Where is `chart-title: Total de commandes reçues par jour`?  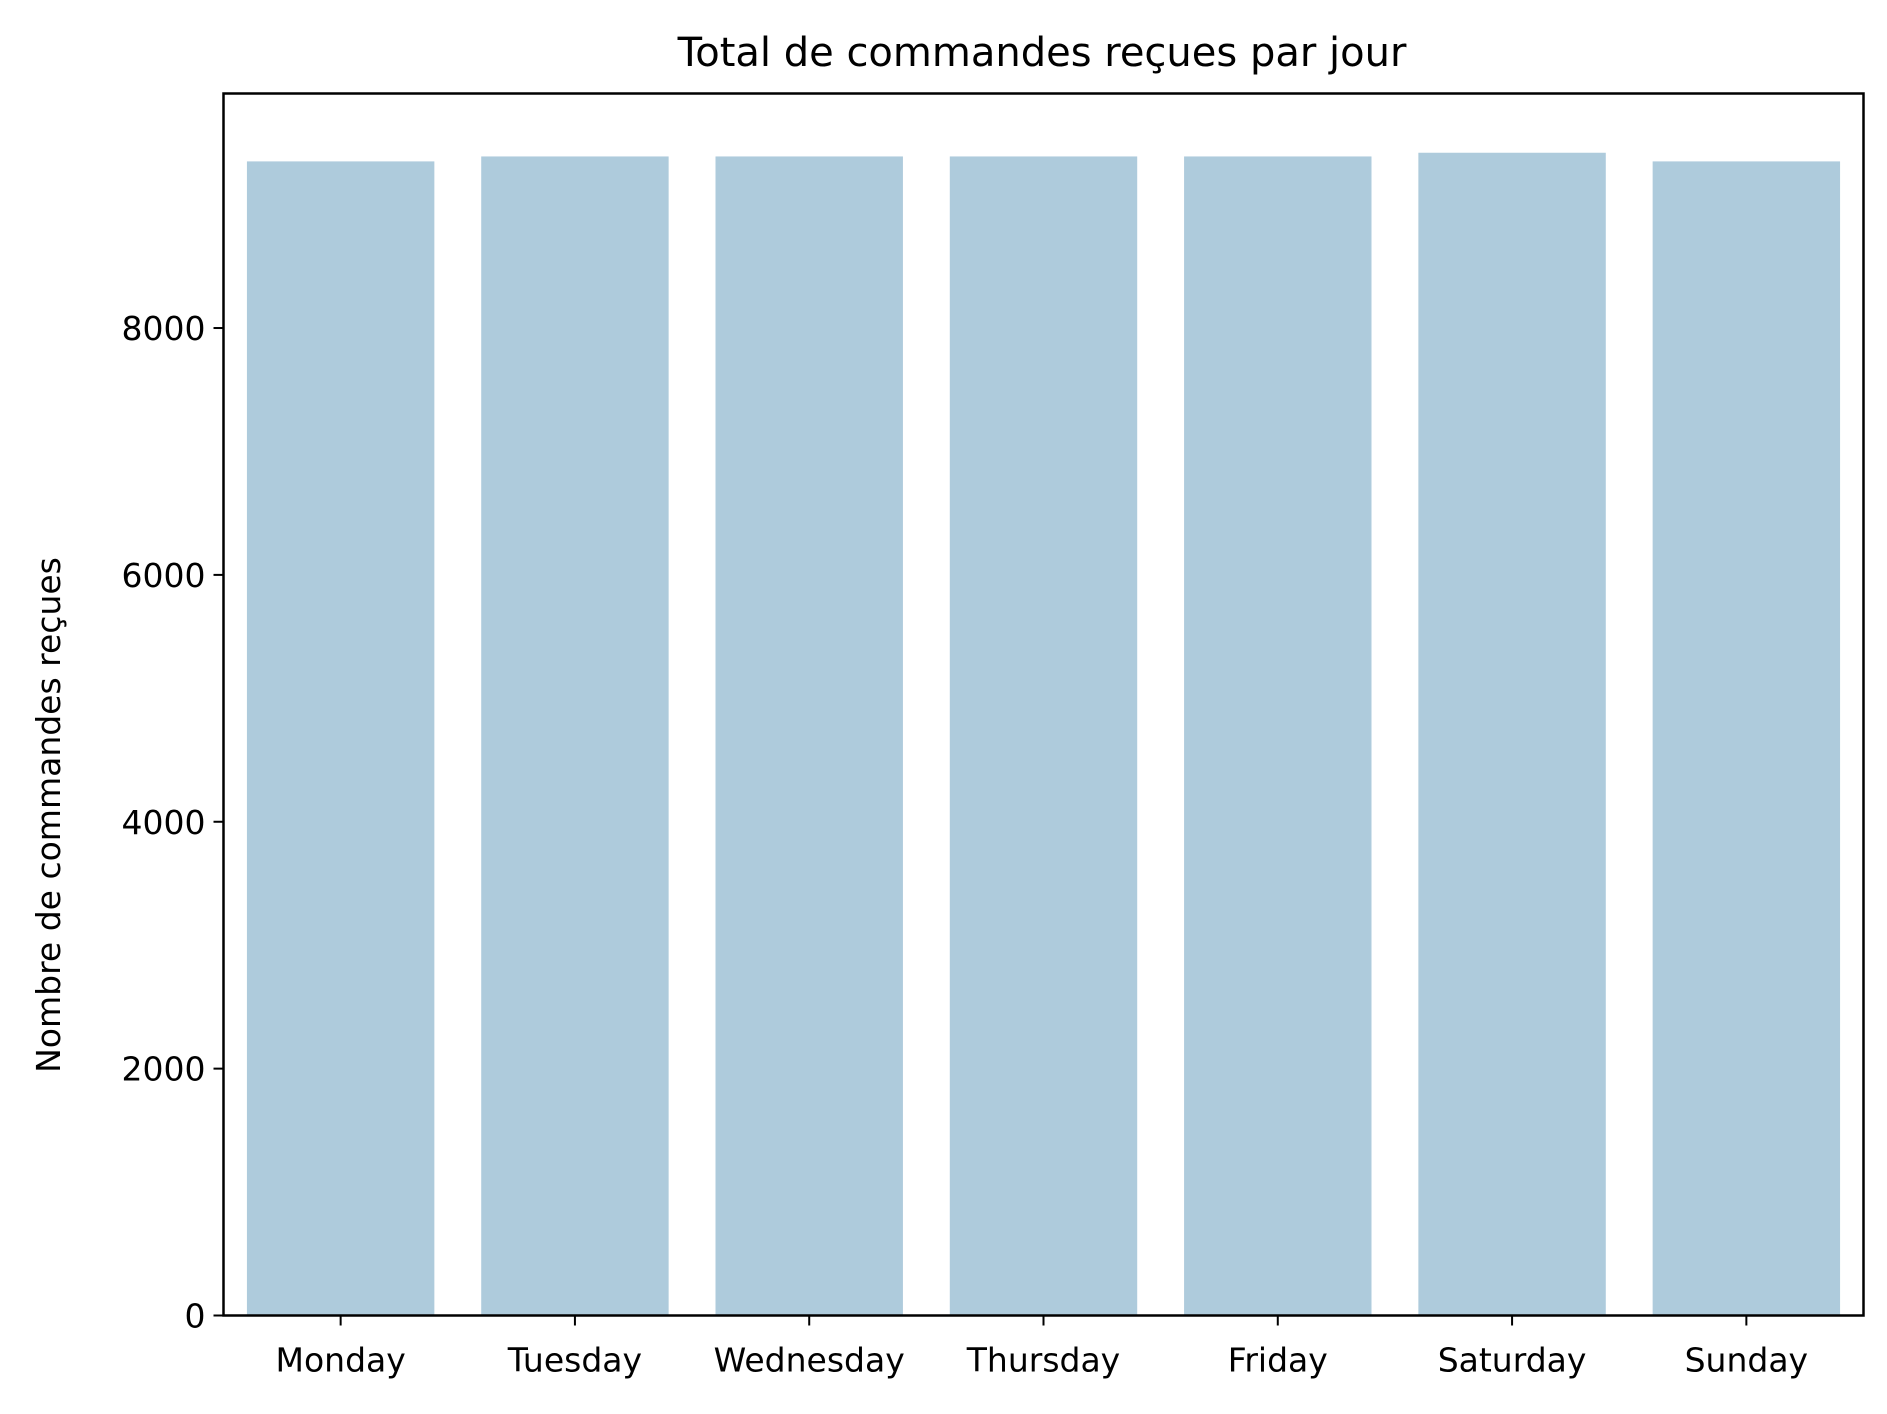
chart-title: Total de commandes reçues par jour is located at coordinates (1042, 53).